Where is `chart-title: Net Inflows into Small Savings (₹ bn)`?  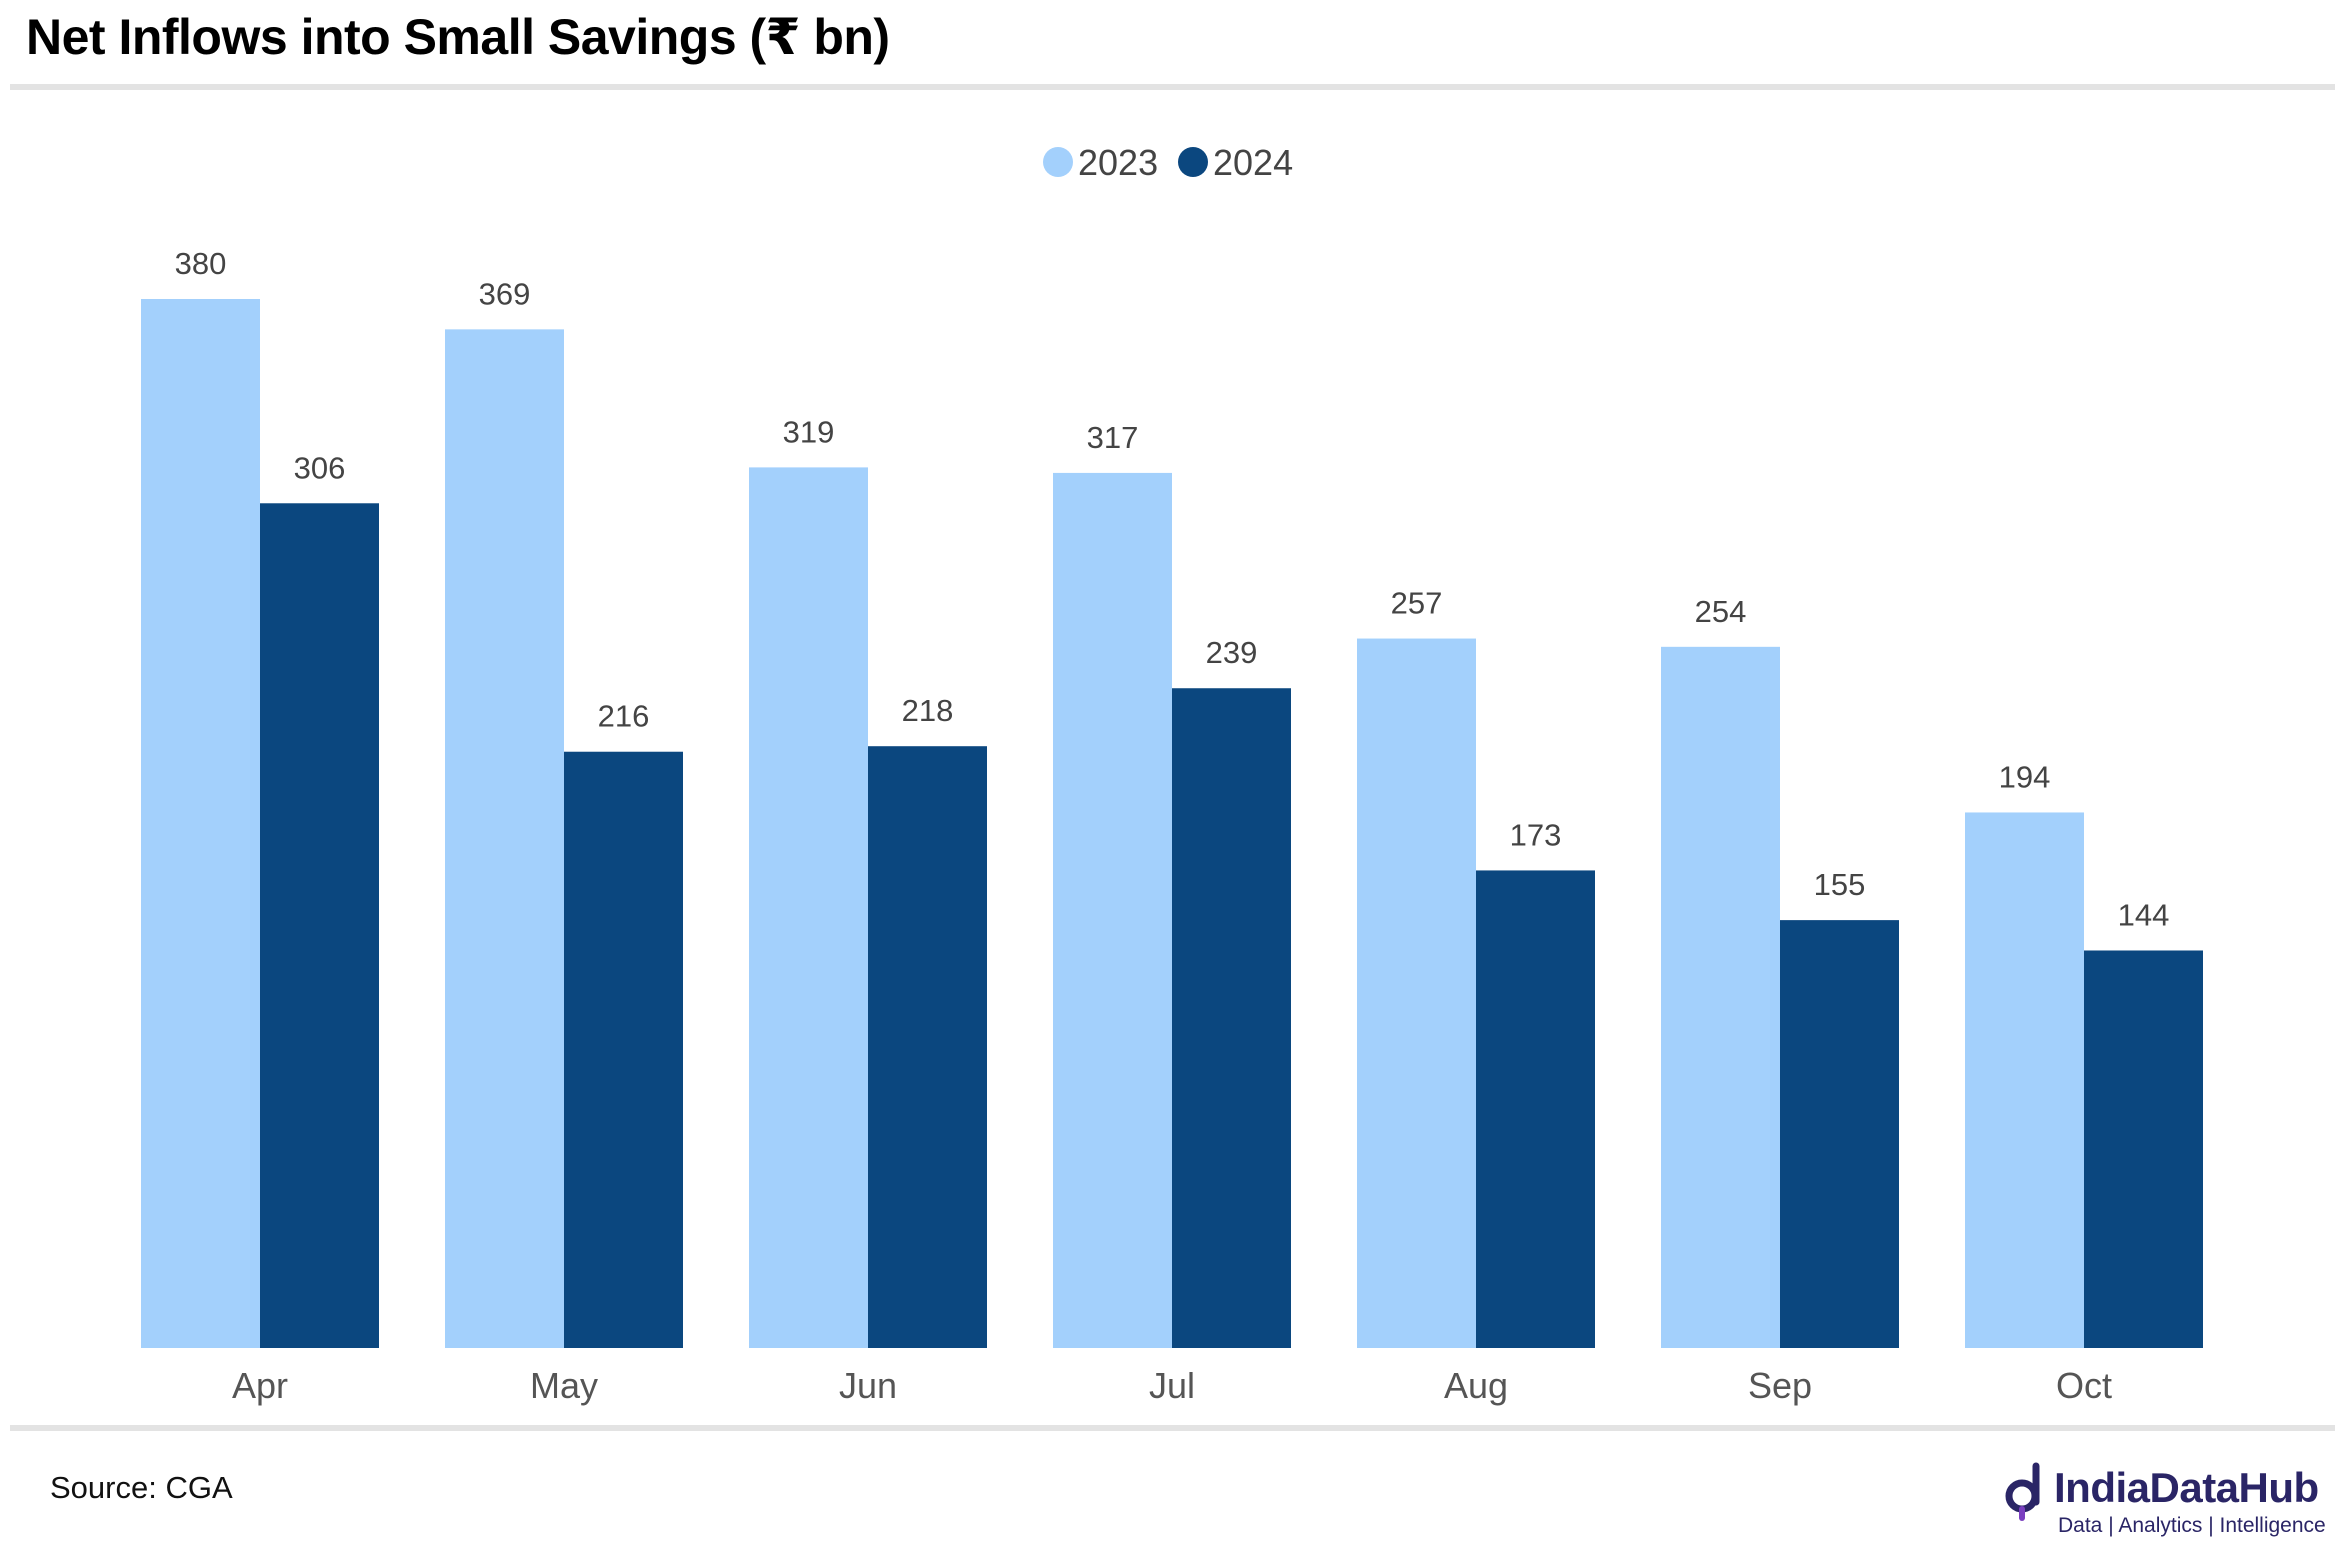 chart-title: Net Inflows into Small Savings (₹ bn) is located at coordinates (458, 37).